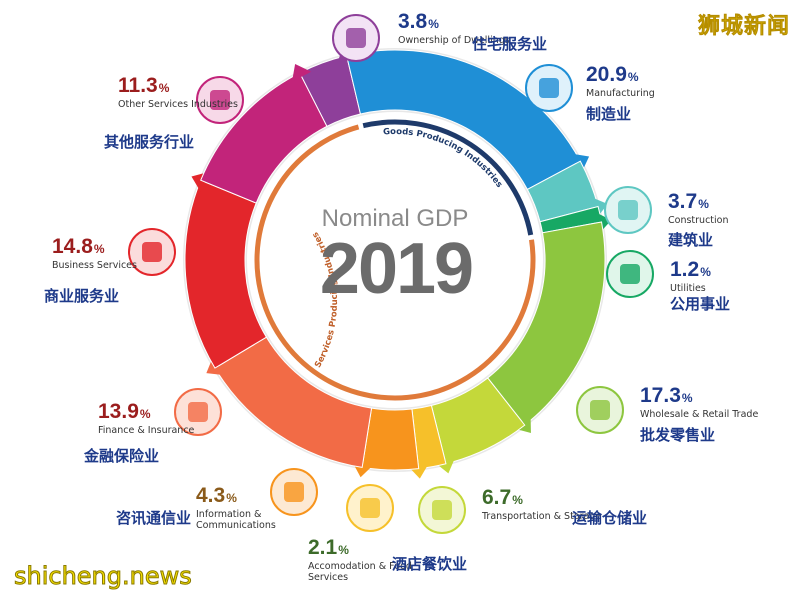 The width and height of the screenshot is (800, 601). Describe the element at coordinates (356, 38) in the screenshot. I see `building-icon` at that location.